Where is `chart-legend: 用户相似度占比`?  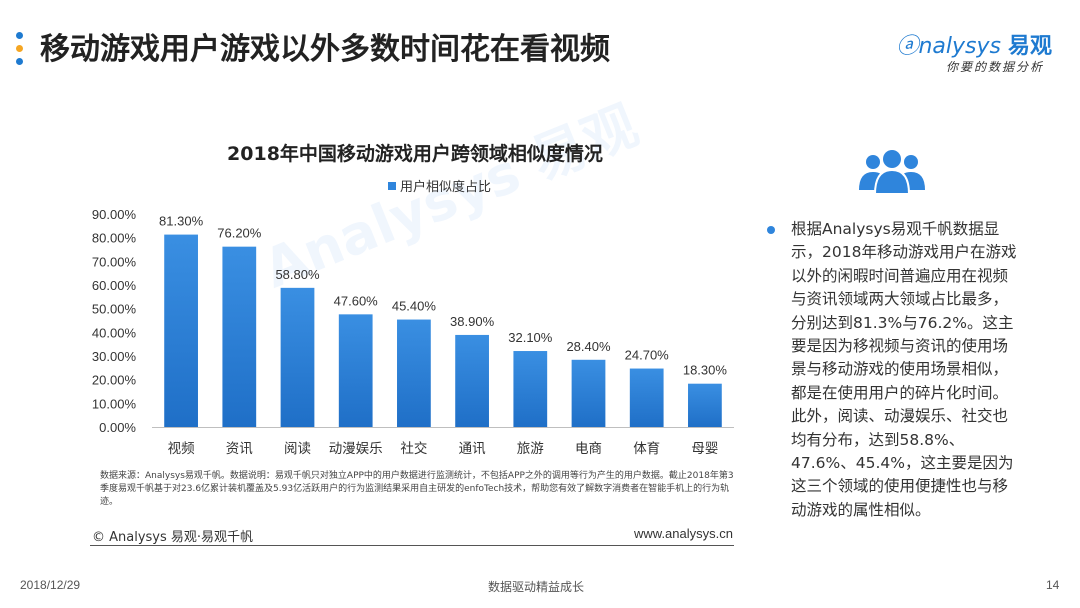 chart-legend: 用户相似度占比 is located at coordinates (439, 185).